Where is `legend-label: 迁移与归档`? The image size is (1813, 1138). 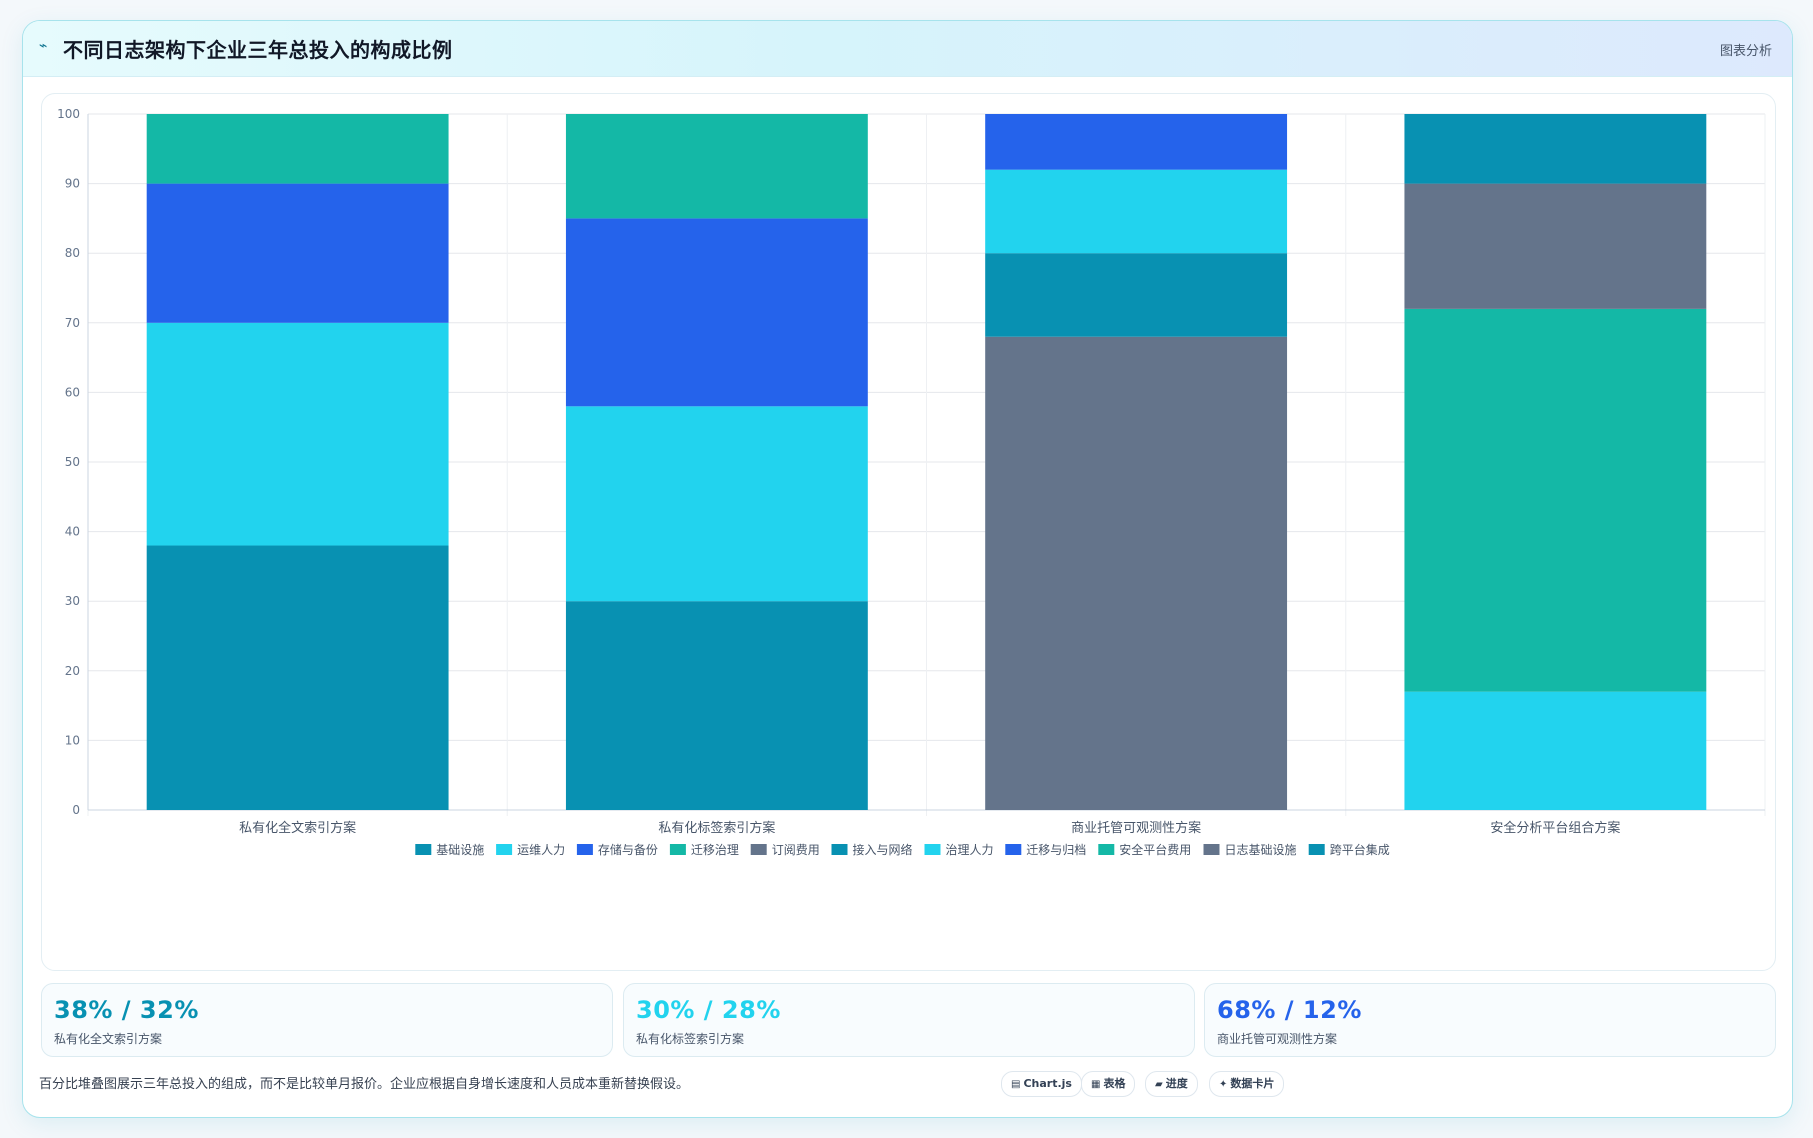
legend-label: 迁移与归档 is located at coordinates (1056, 850).